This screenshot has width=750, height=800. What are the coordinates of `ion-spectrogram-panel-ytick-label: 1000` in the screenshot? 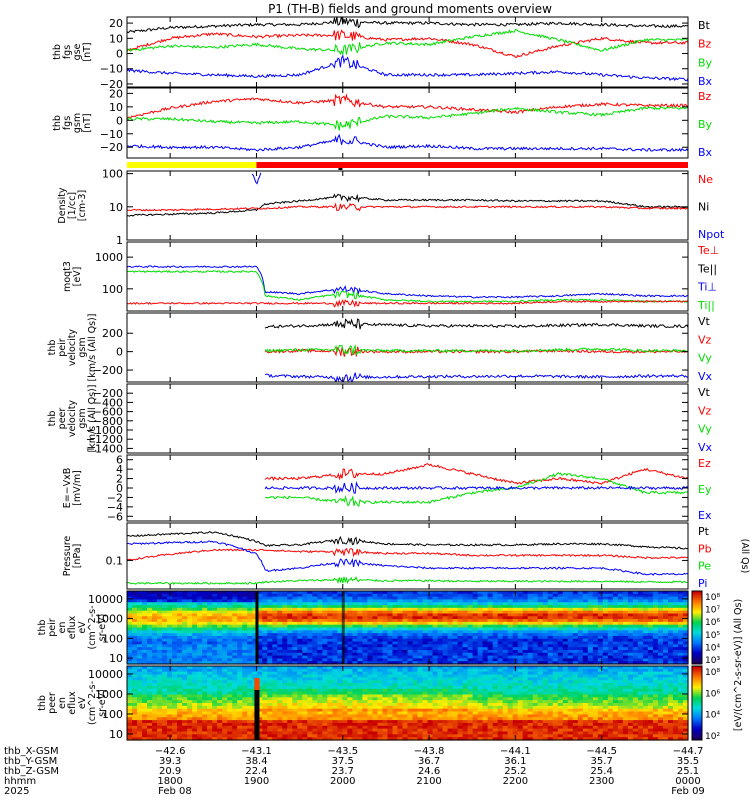 It's located at (109, 619).